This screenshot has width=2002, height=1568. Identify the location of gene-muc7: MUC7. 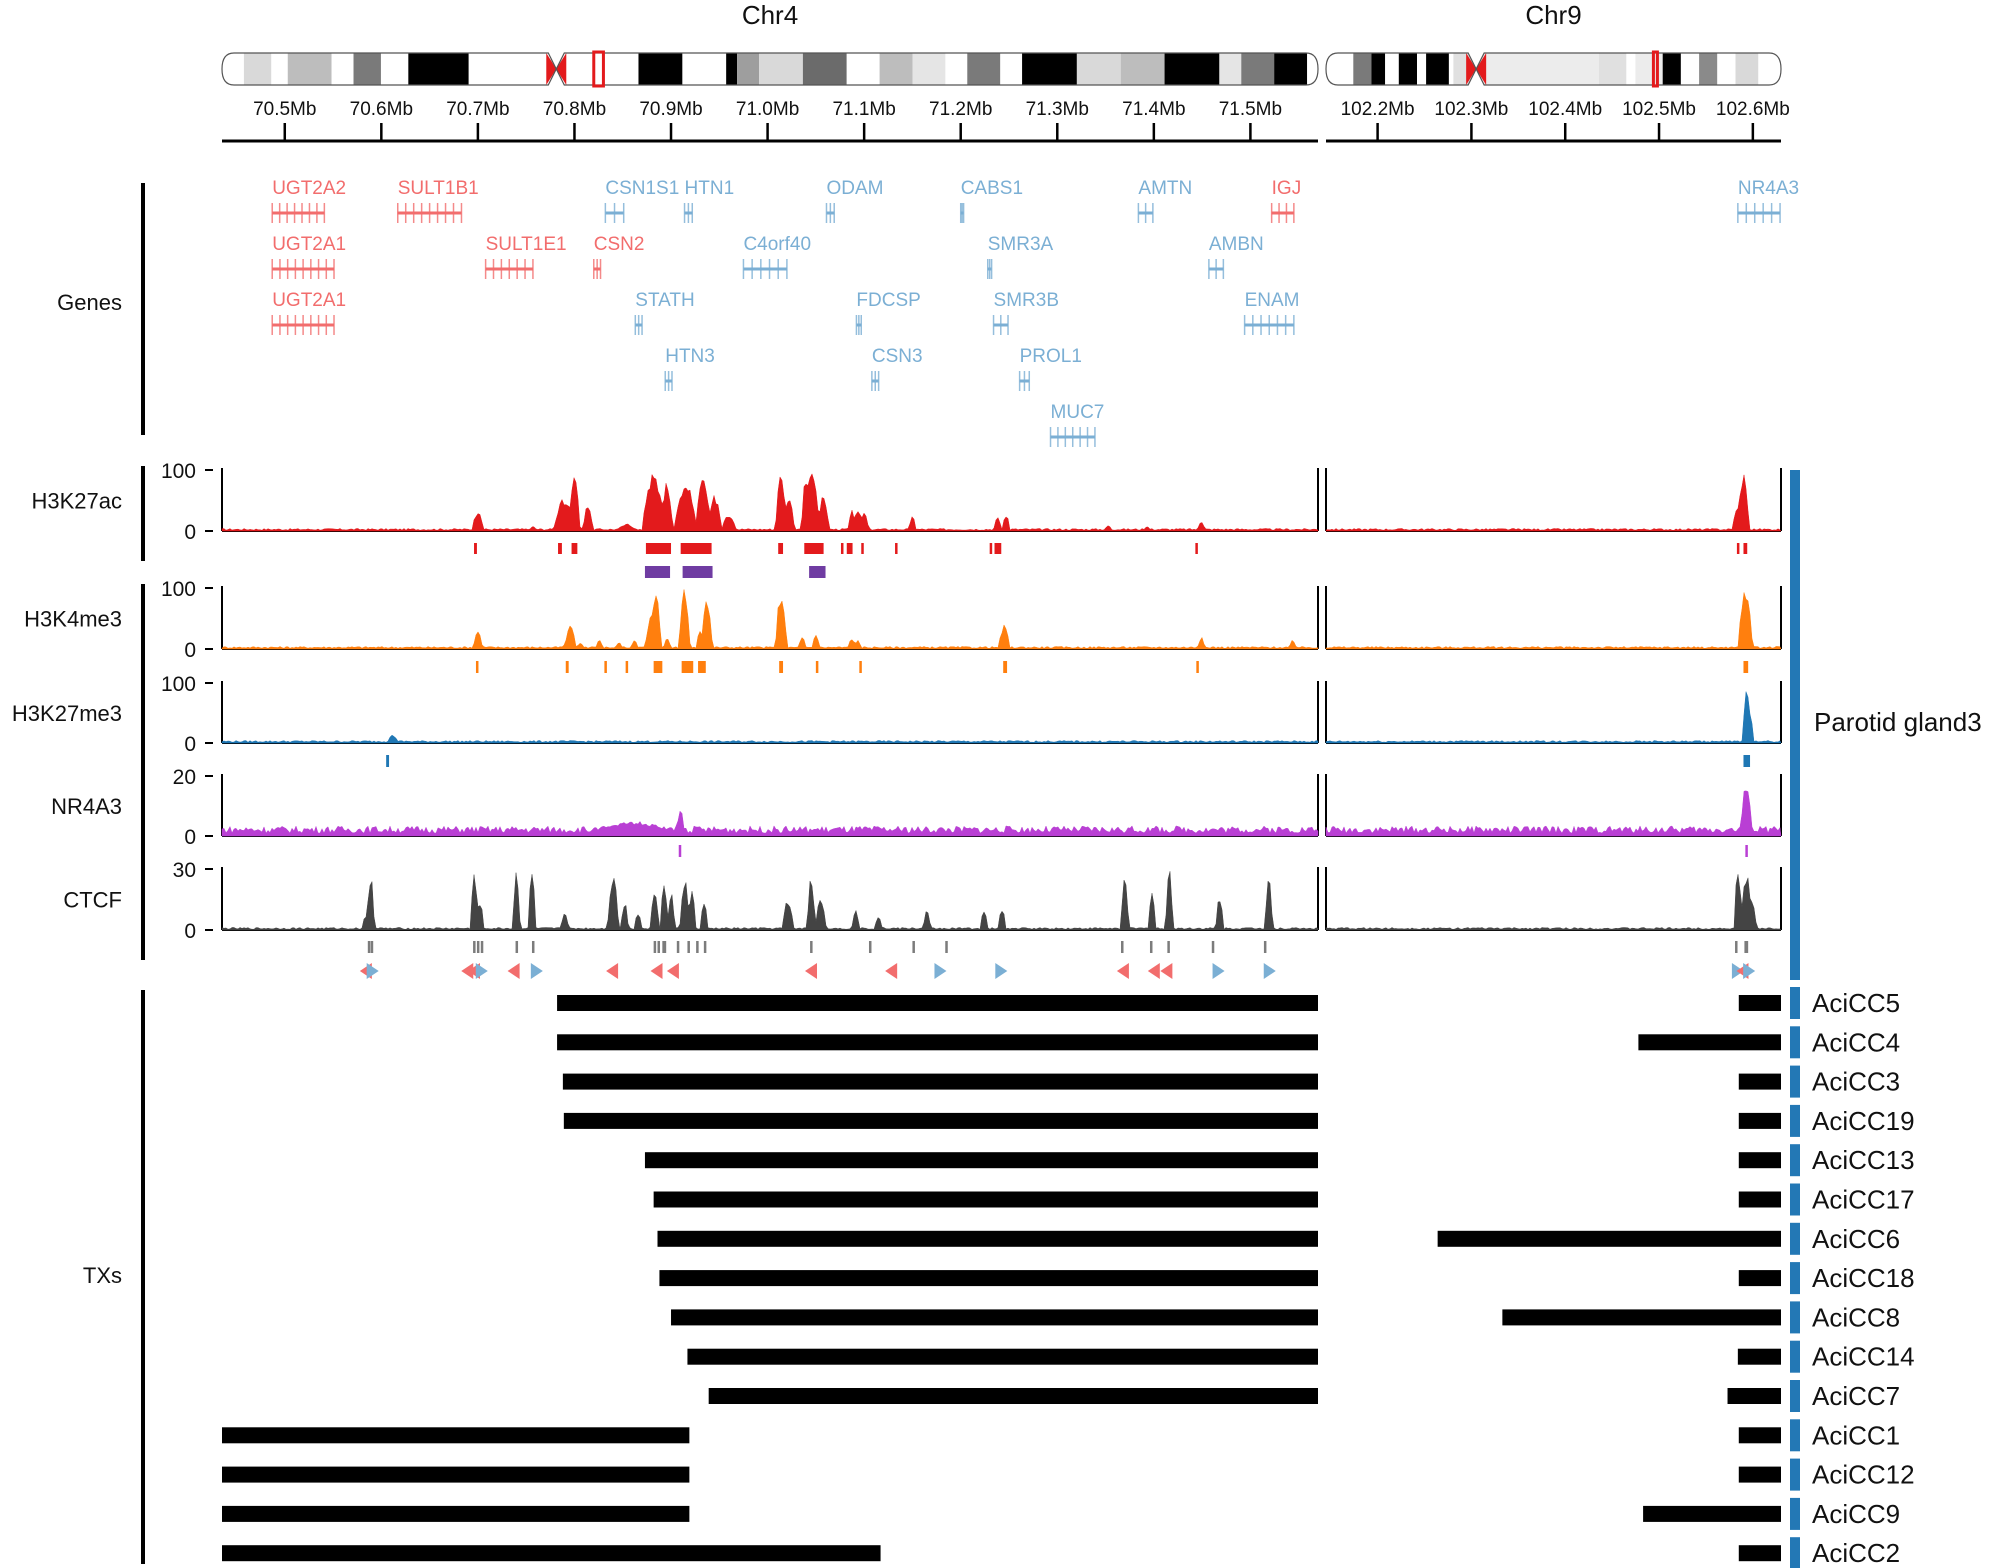
(1076, 424).